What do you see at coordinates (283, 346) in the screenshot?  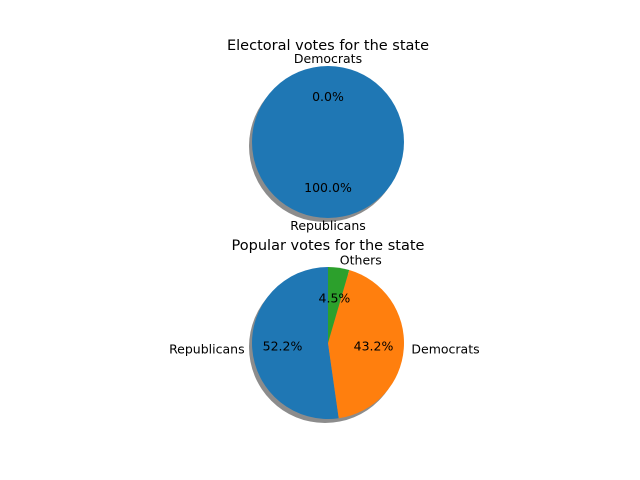 I see `pct-label-republicans: 52.2%` at bounding box center [283, 346].